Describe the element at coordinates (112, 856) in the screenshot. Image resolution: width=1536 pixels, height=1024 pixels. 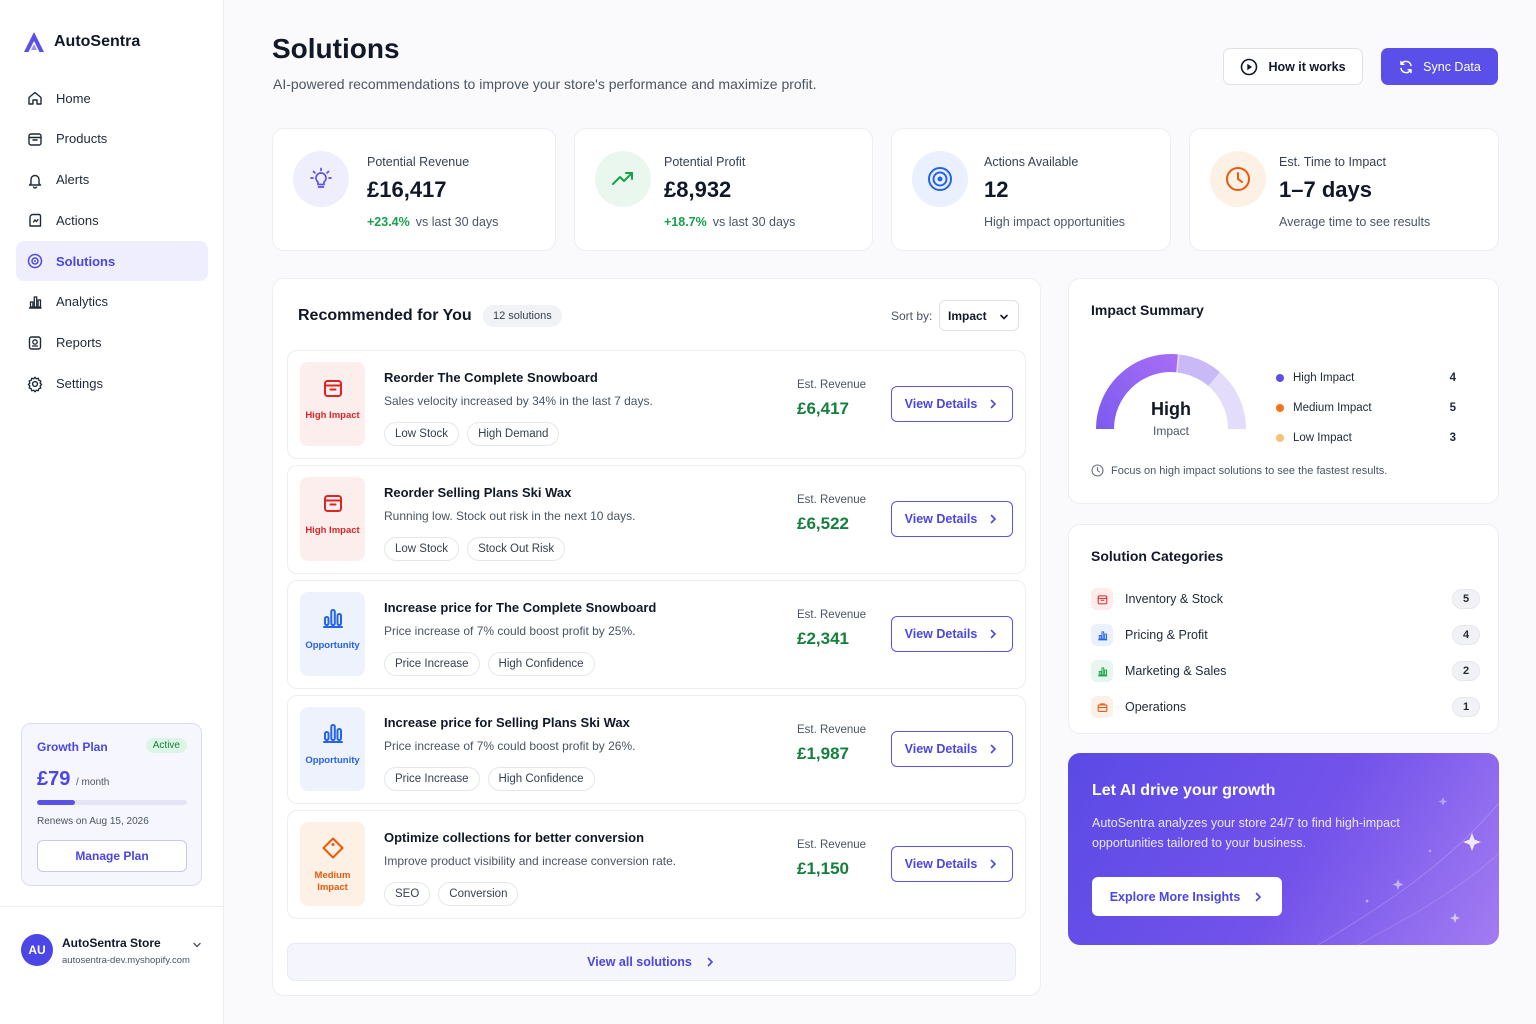
I see `manage-plan-button: Manage Plan` at that location.